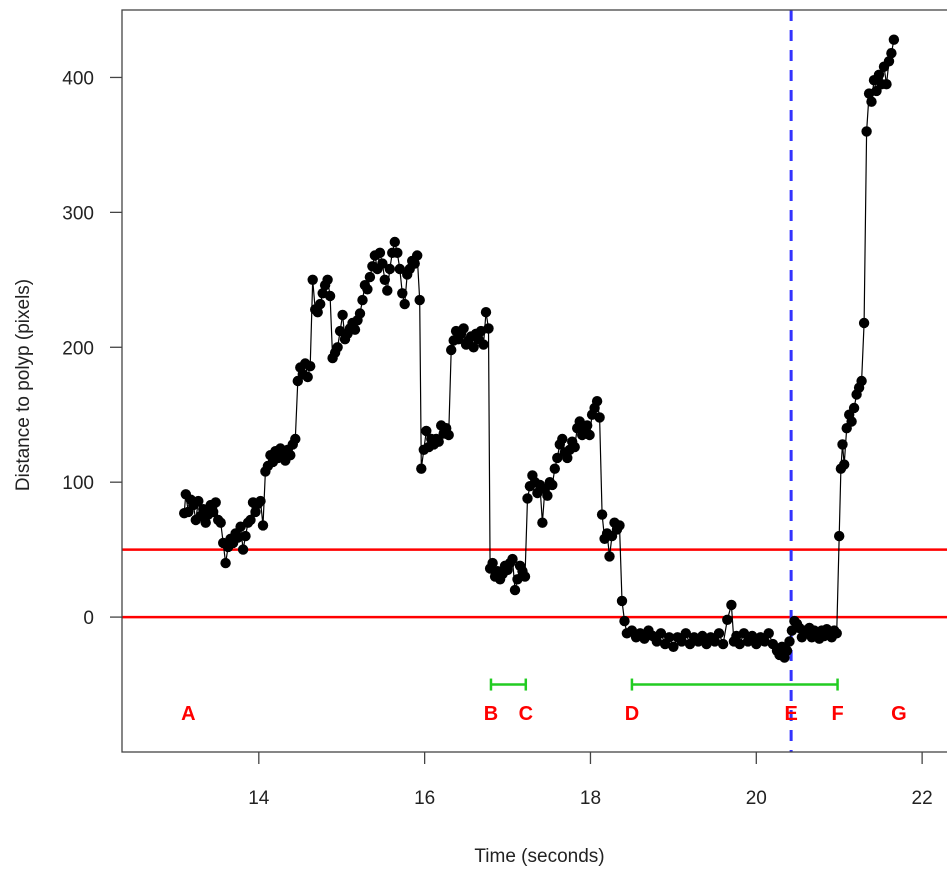  I want to click on y-axis-title: Distance to polyp (pixels), so click(23, 385).